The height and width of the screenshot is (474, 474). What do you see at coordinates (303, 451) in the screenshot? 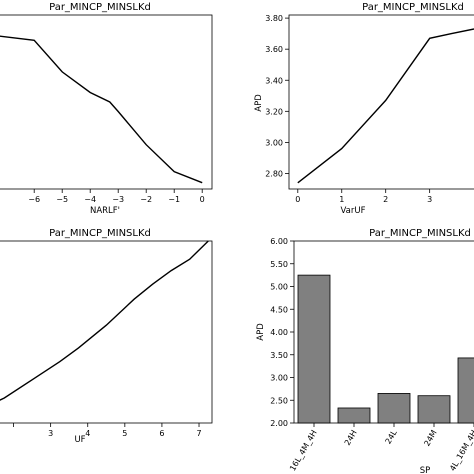
I see `x-tick-label: 16L_4M_4H` at bounding box center [303, 451].